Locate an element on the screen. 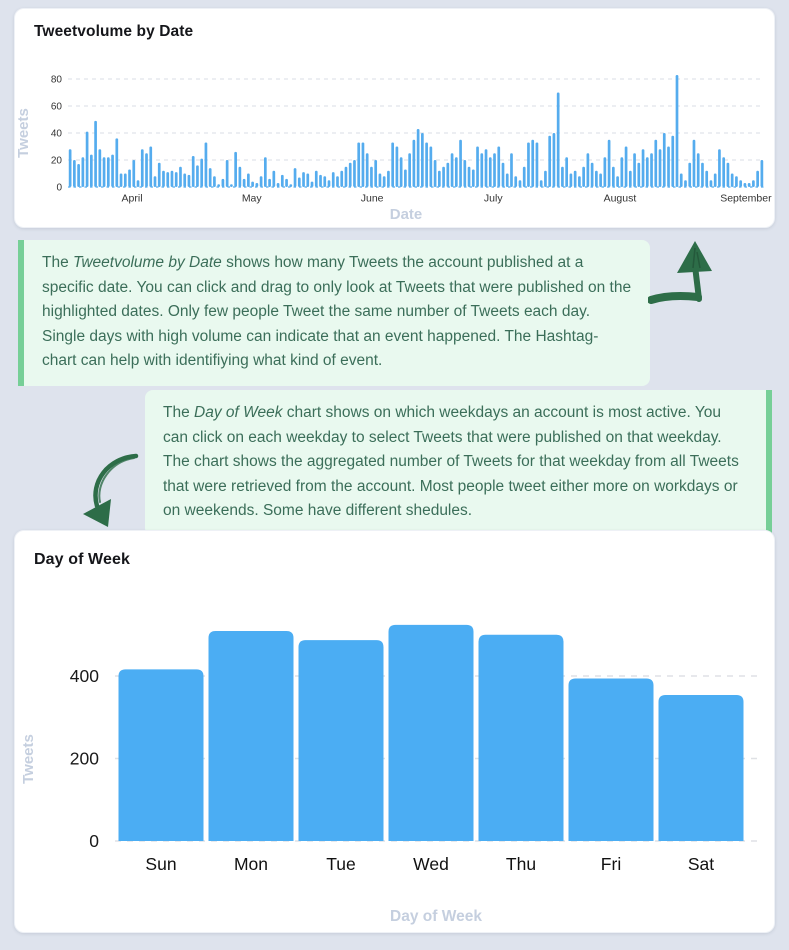  weekday-bar-sat is located at coordinates (701, 767).